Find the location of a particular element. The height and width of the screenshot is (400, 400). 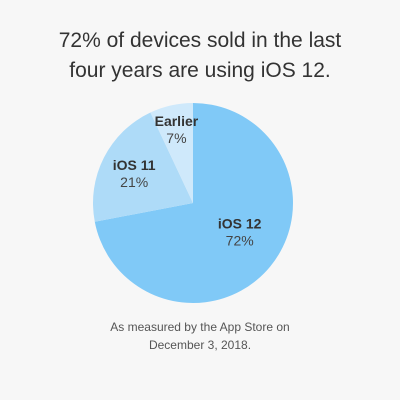

chart-title-line-2: four years are using iOS 12. is located at coordinates (200, 70).